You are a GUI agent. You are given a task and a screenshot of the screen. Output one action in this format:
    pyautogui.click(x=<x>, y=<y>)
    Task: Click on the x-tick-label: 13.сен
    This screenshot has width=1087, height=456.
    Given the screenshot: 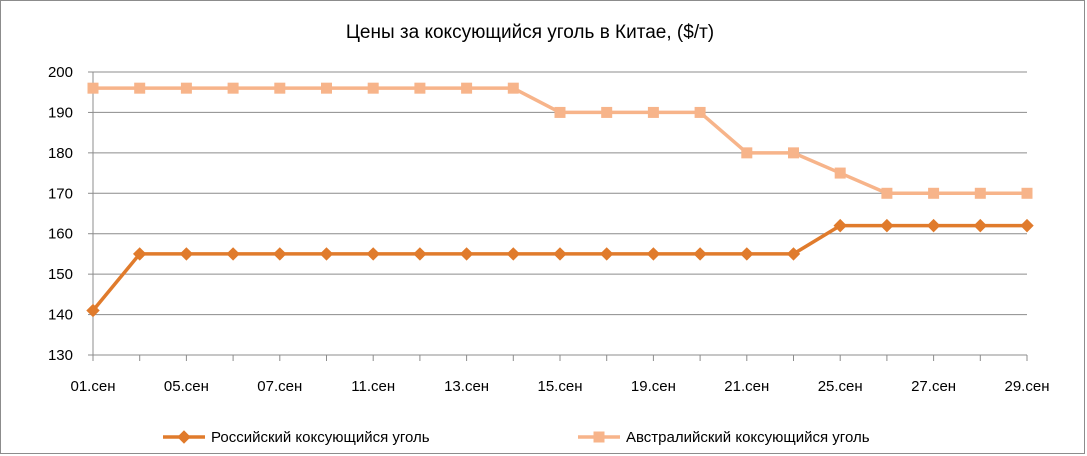 What is the action you would take?
    pyautogui.click(x=466, y=386)
    